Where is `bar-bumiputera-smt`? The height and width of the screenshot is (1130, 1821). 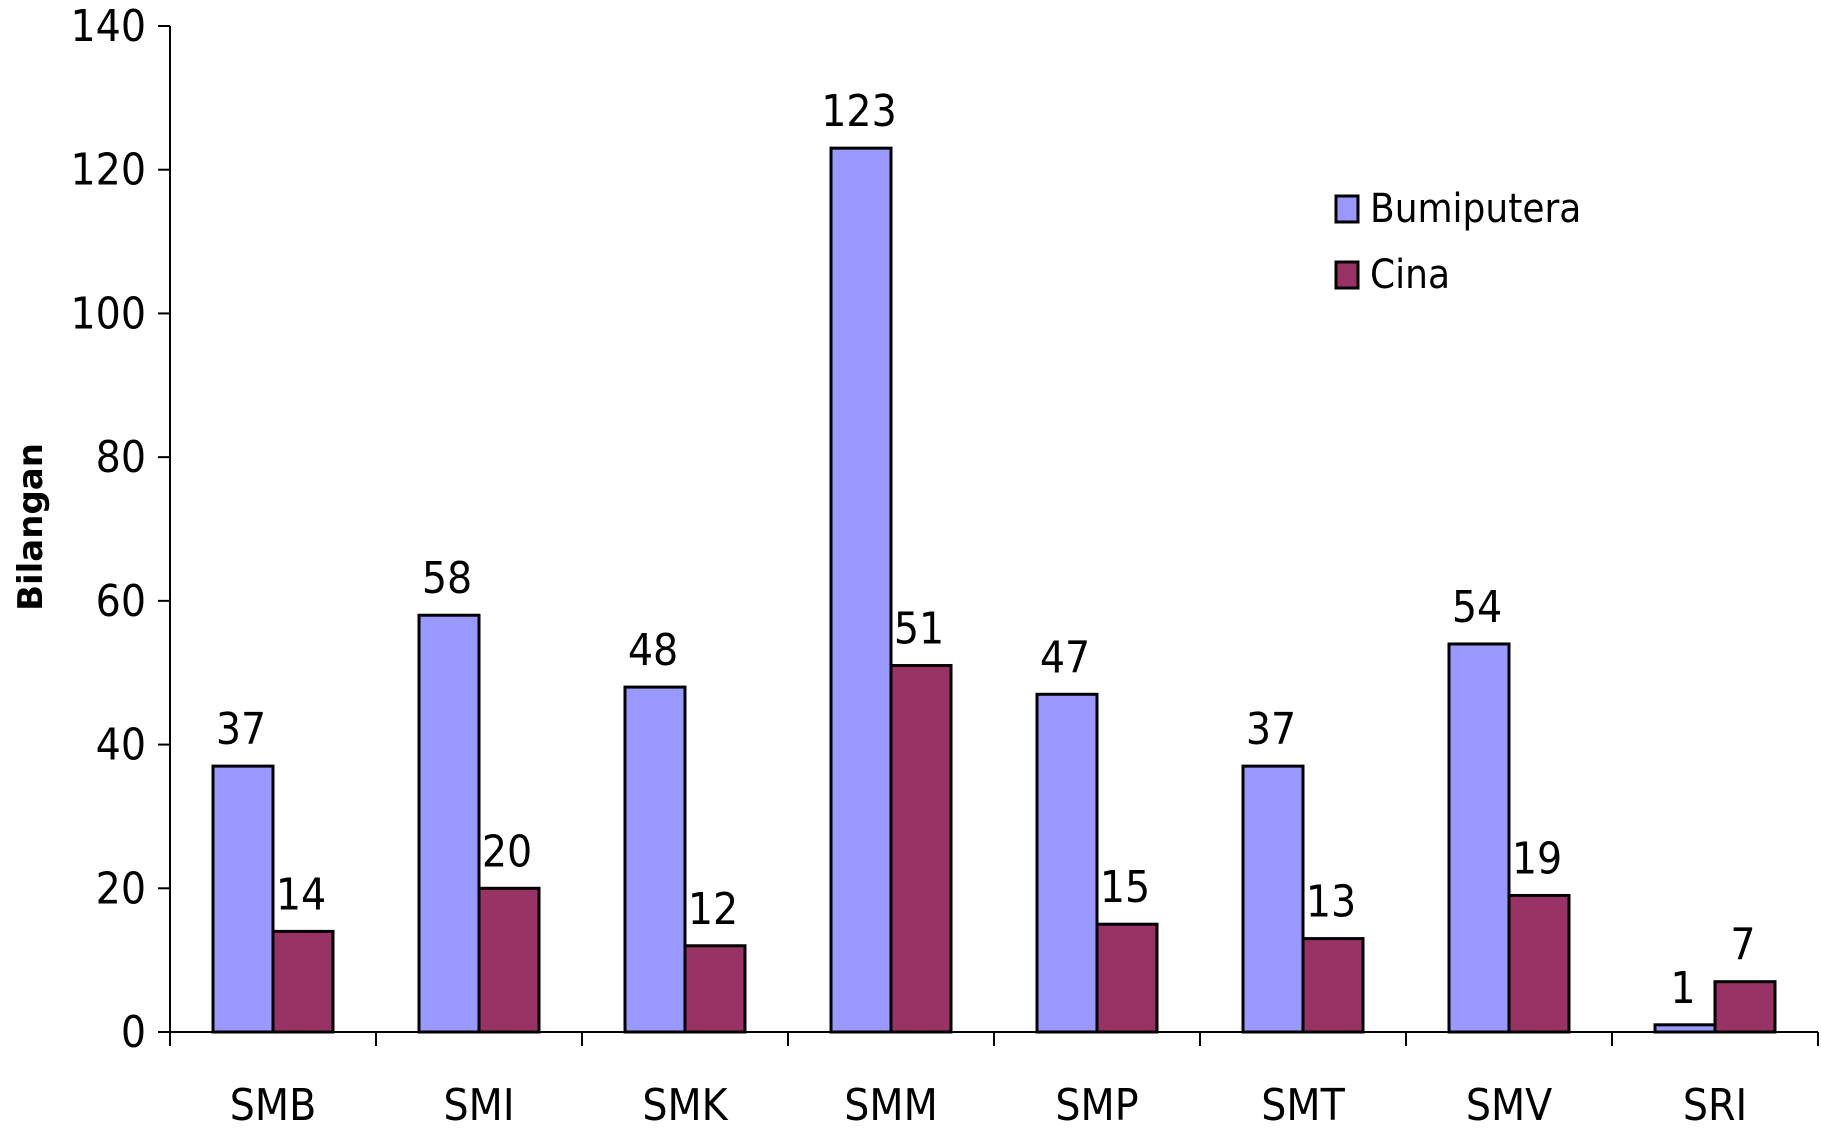
bar-bumiputera-smt is located at coordinates (1273, 899).